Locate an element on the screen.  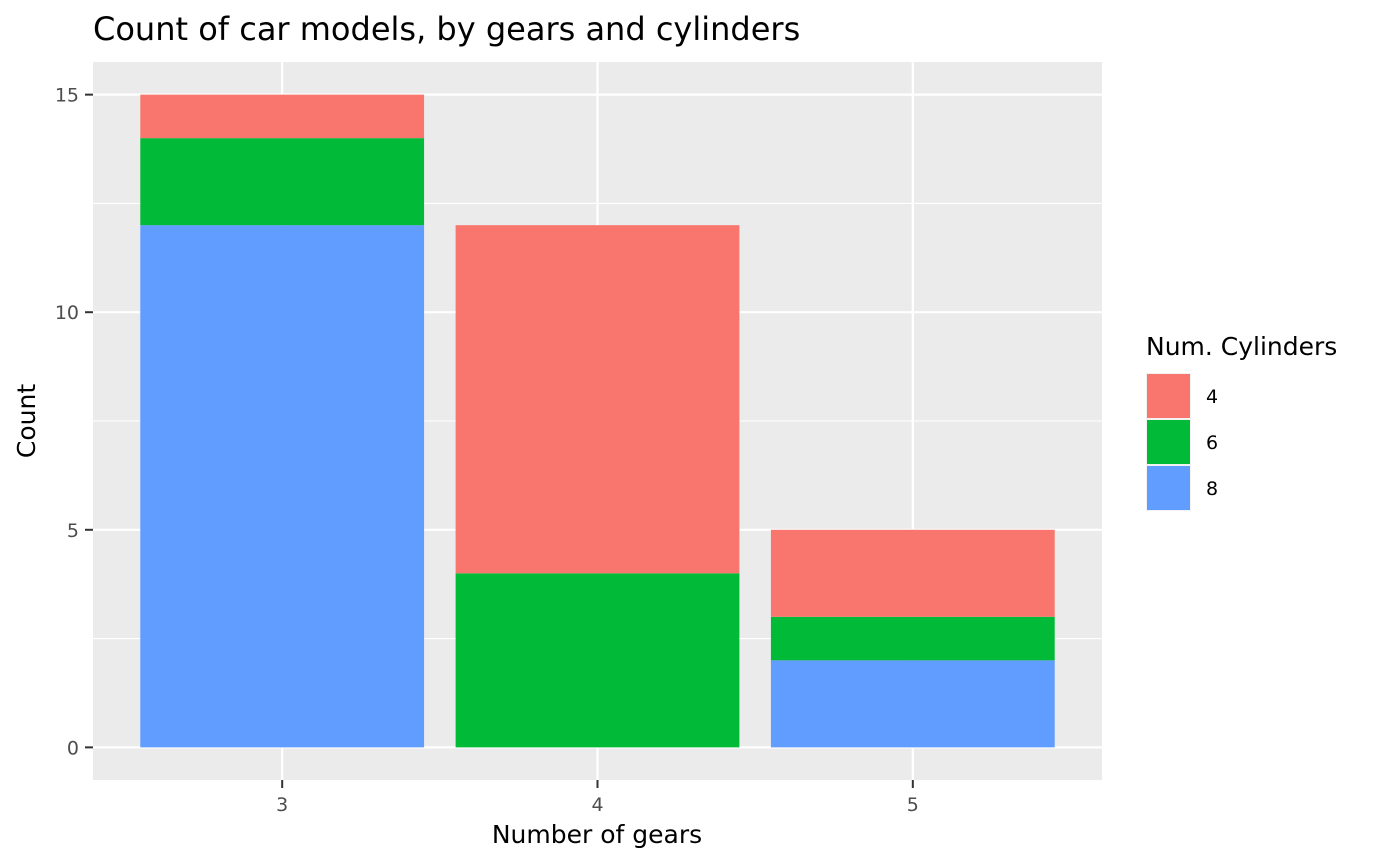
legend-title: Num. Cylinders is located at coordinates (1241, 346).